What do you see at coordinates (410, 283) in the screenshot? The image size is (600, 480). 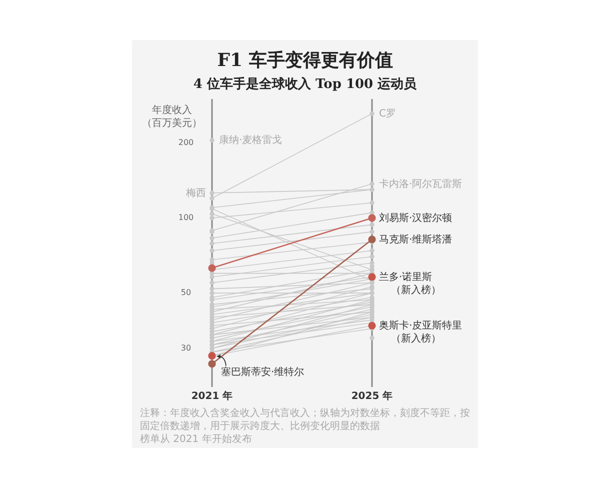 I see `series-label: 兰多·诺里斯（新入榜）` at bounding box center [410, 283].